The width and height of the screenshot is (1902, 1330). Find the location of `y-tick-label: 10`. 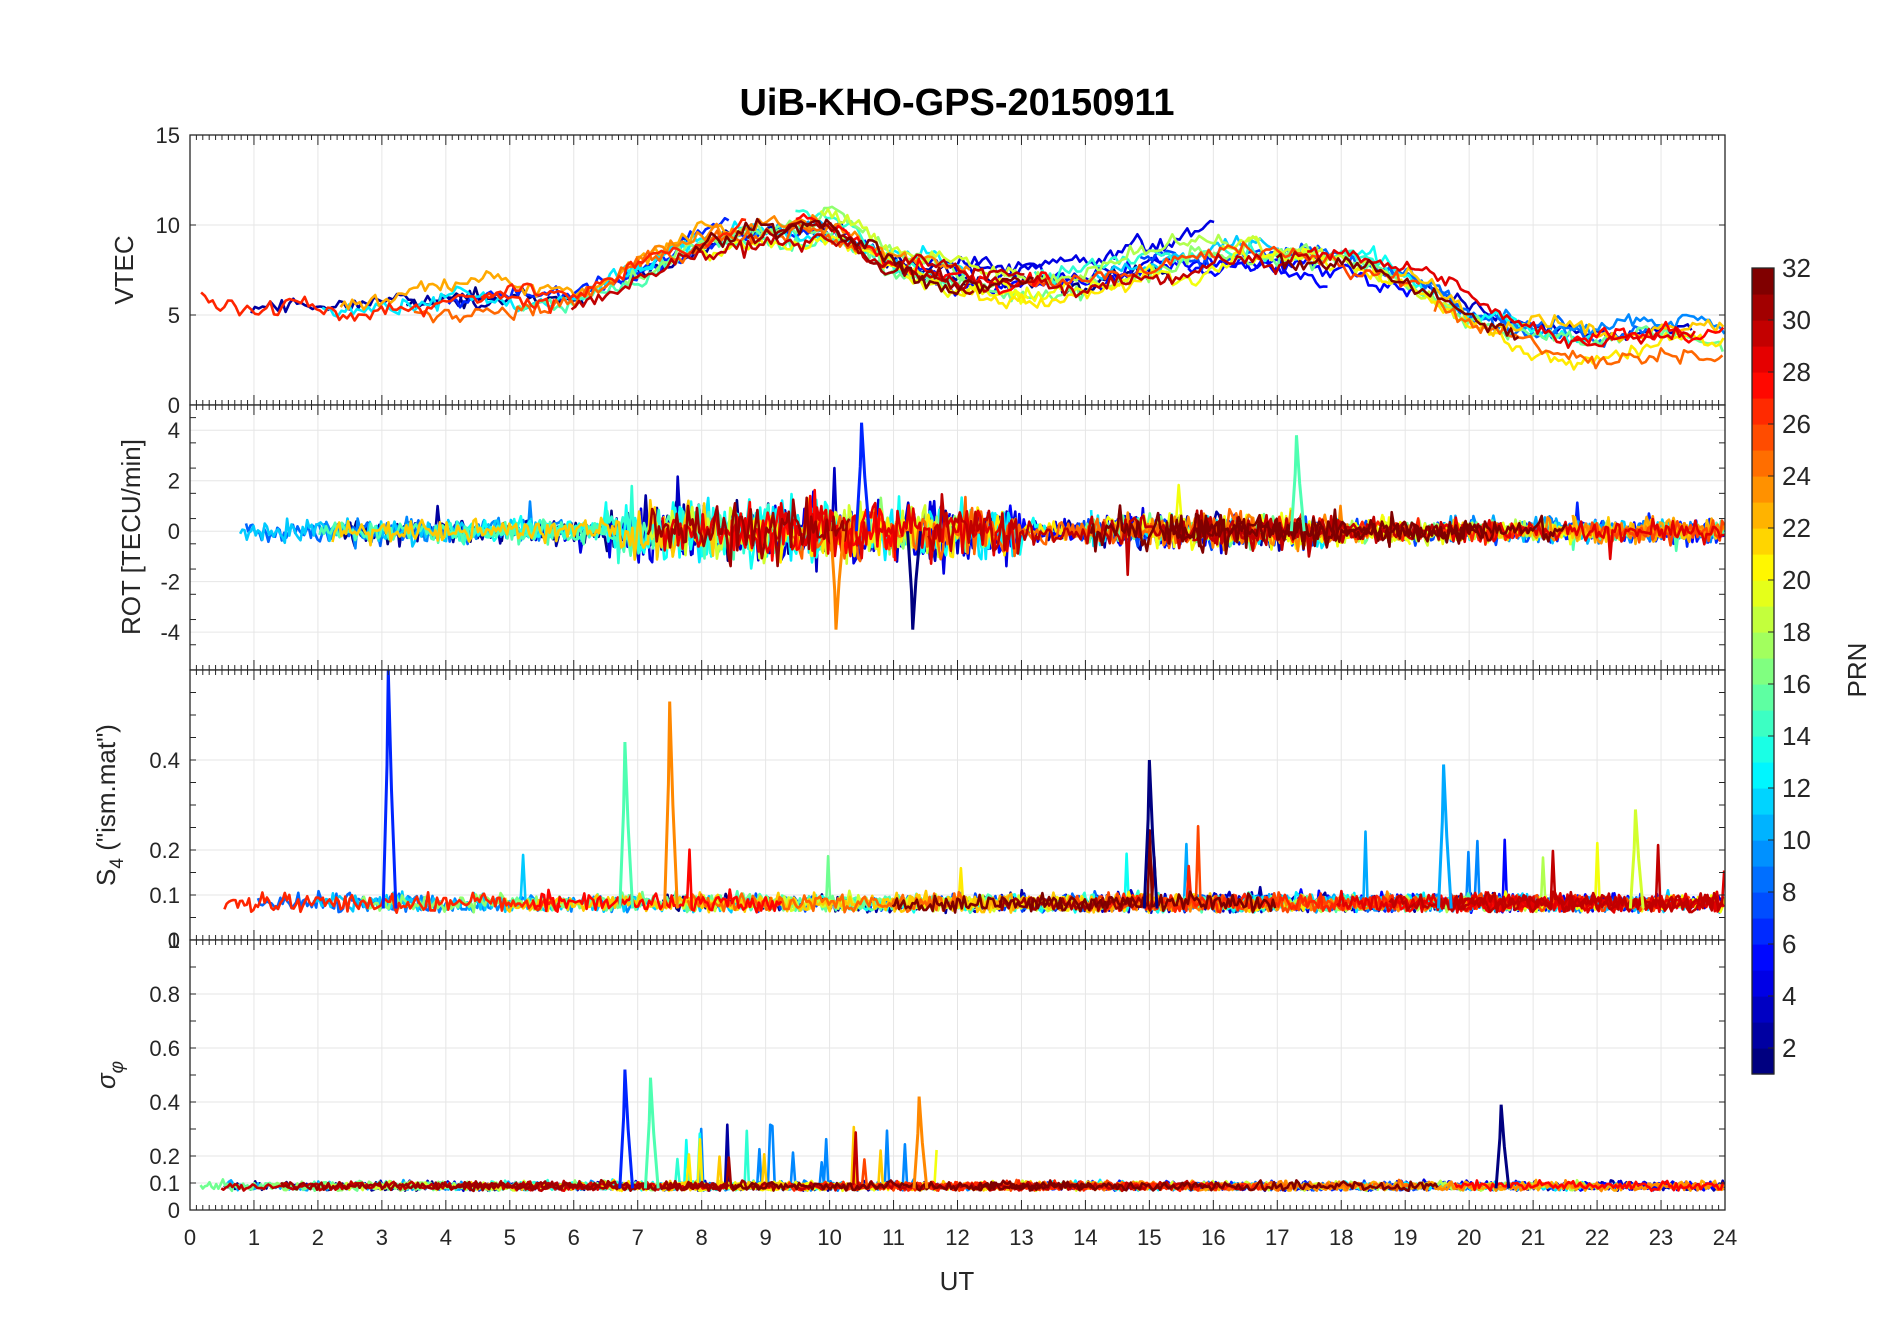

y-tick-label: 10 is located at coordinates (168, 225).